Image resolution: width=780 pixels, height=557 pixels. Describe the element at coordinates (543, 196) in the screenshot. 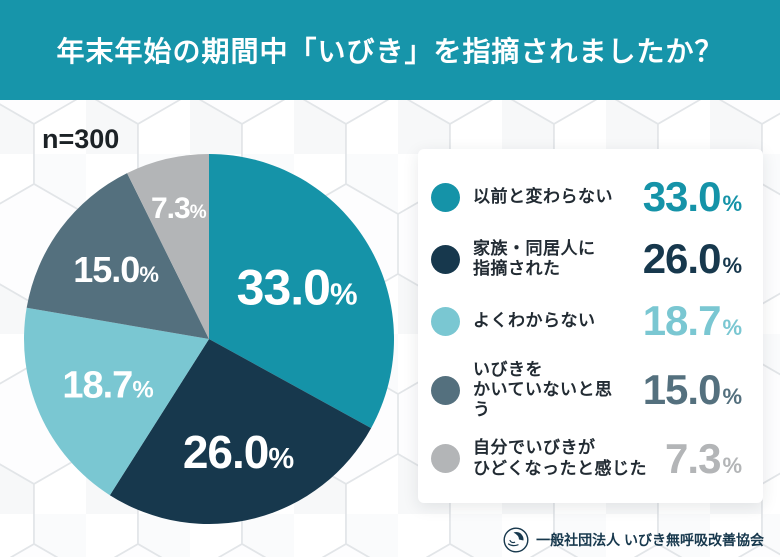

I see `legend-item-label: 以前と変わらない` at that location.